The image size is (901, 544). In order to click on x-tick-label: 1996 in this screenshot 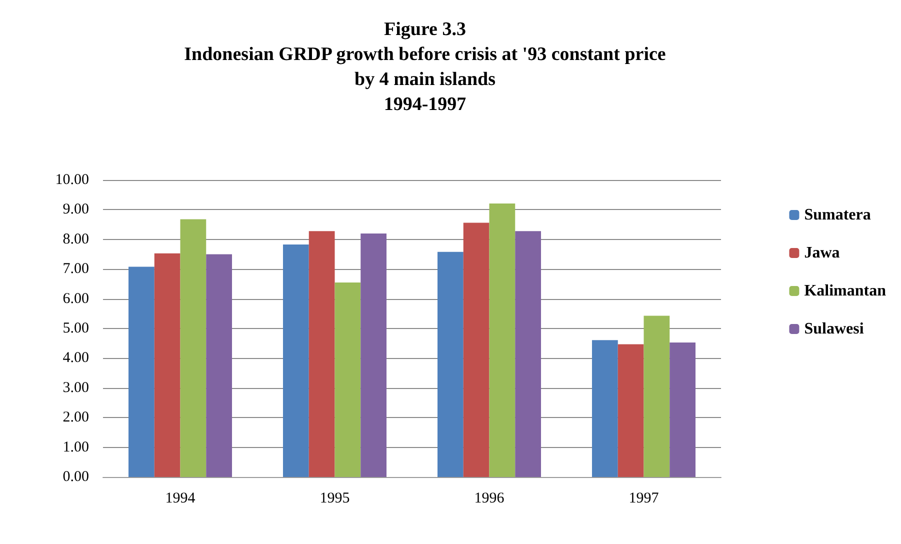, I will do `click(489, 498)`.